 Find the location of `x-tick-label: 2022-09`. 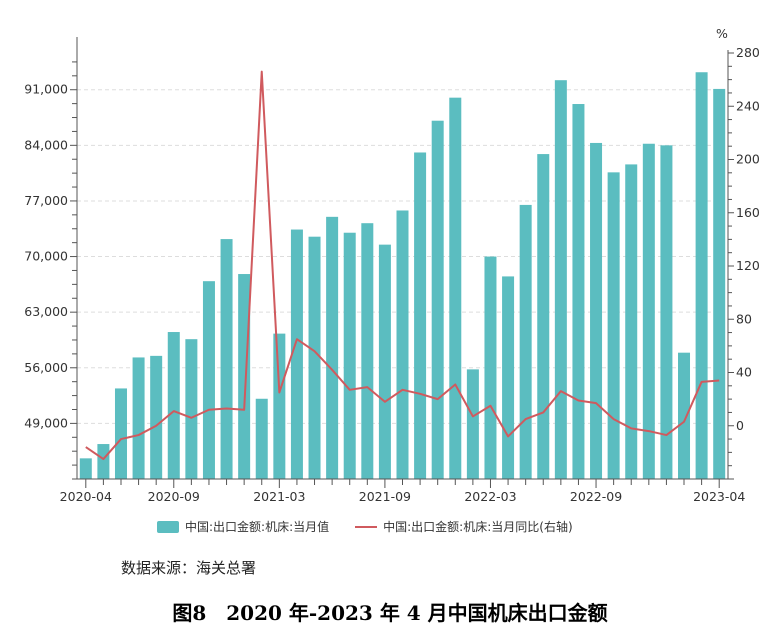

x-tick-label: 2022-09 is located at coordinates (596, 496).